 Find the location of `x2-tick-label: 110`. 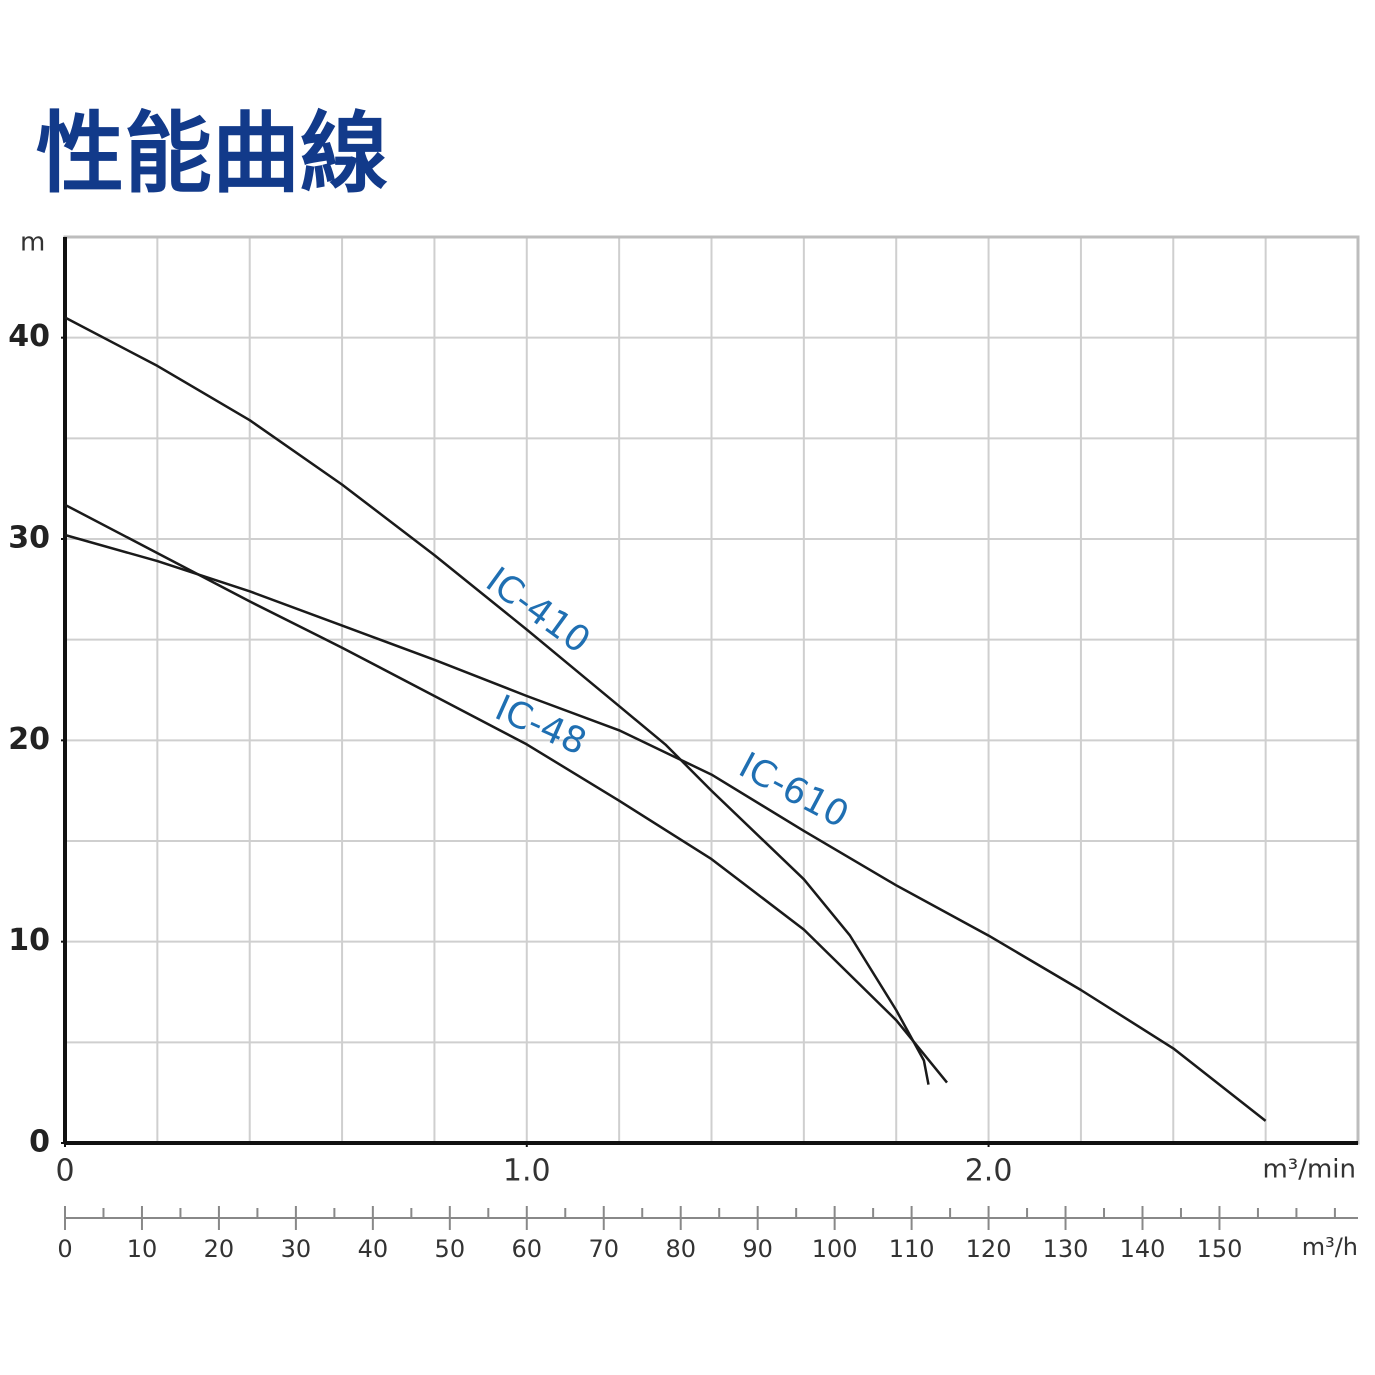

x2-tick-label: 110 is located at coordinates (912, 1249).